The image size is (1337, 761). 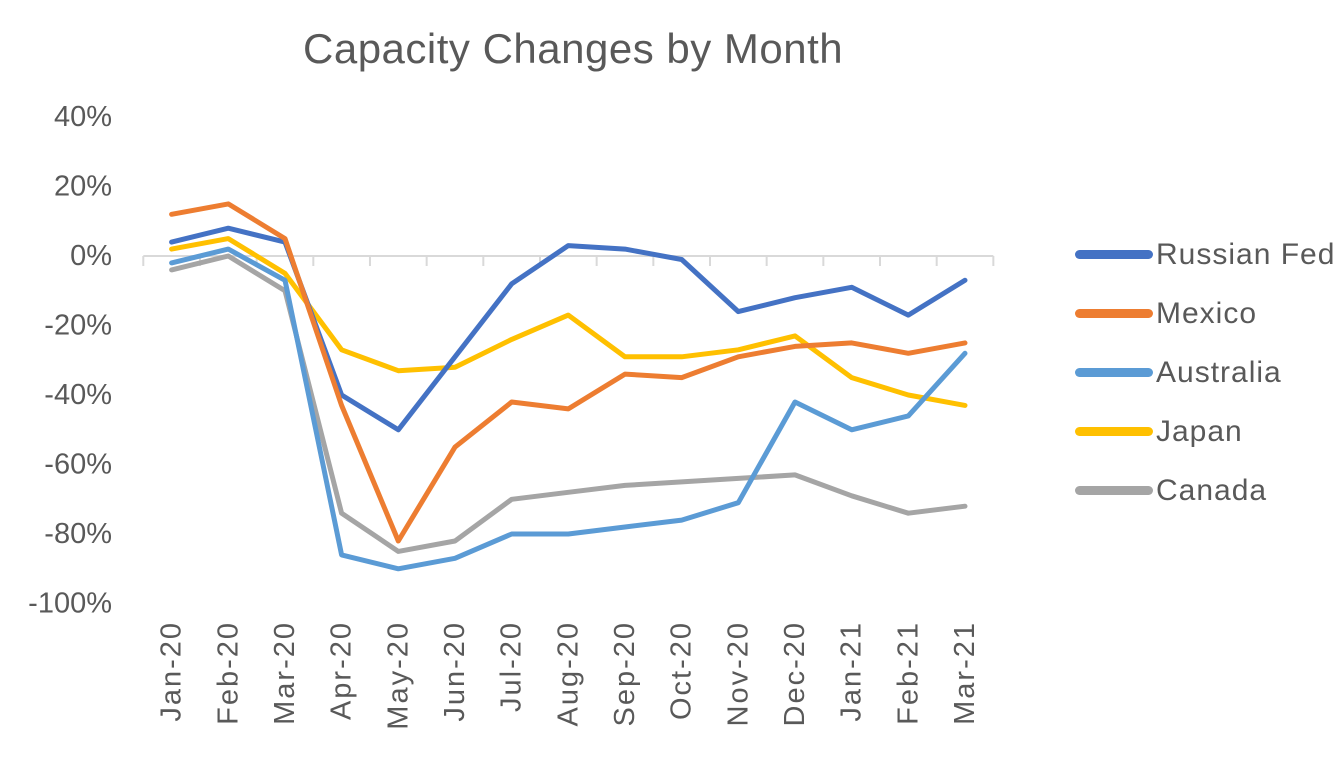 I want to click on y-axis-tick-label: 0%, so click(x=91, y=256).